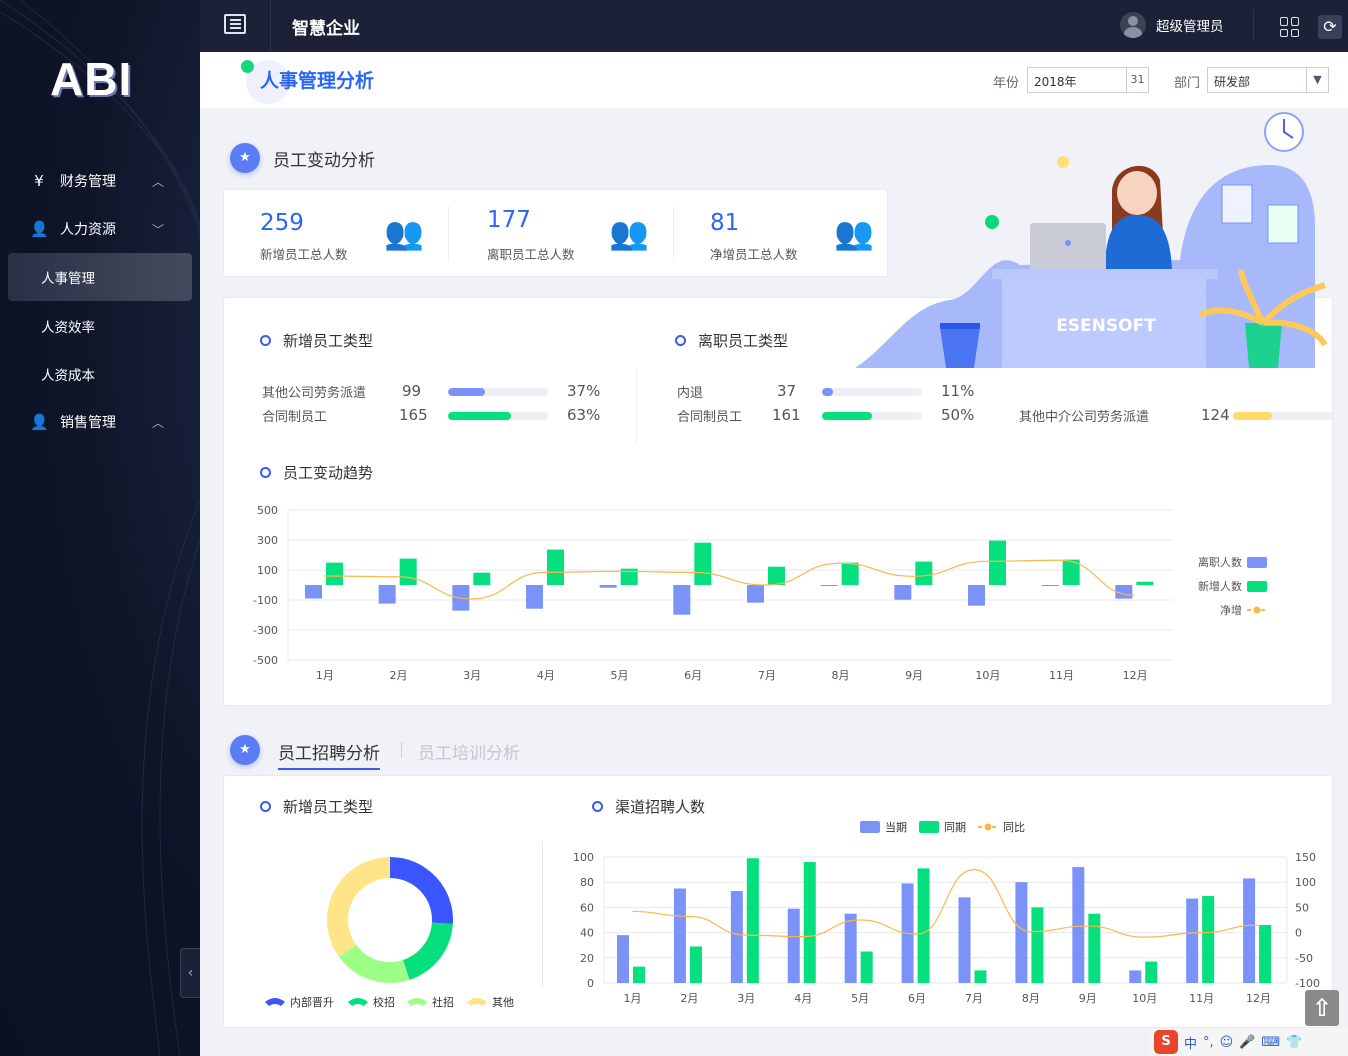  What do you see at coordinates (1088, 80) in the screenshot?
I see `year-picker: 2018年 31` at bounding box center [1088, 80].